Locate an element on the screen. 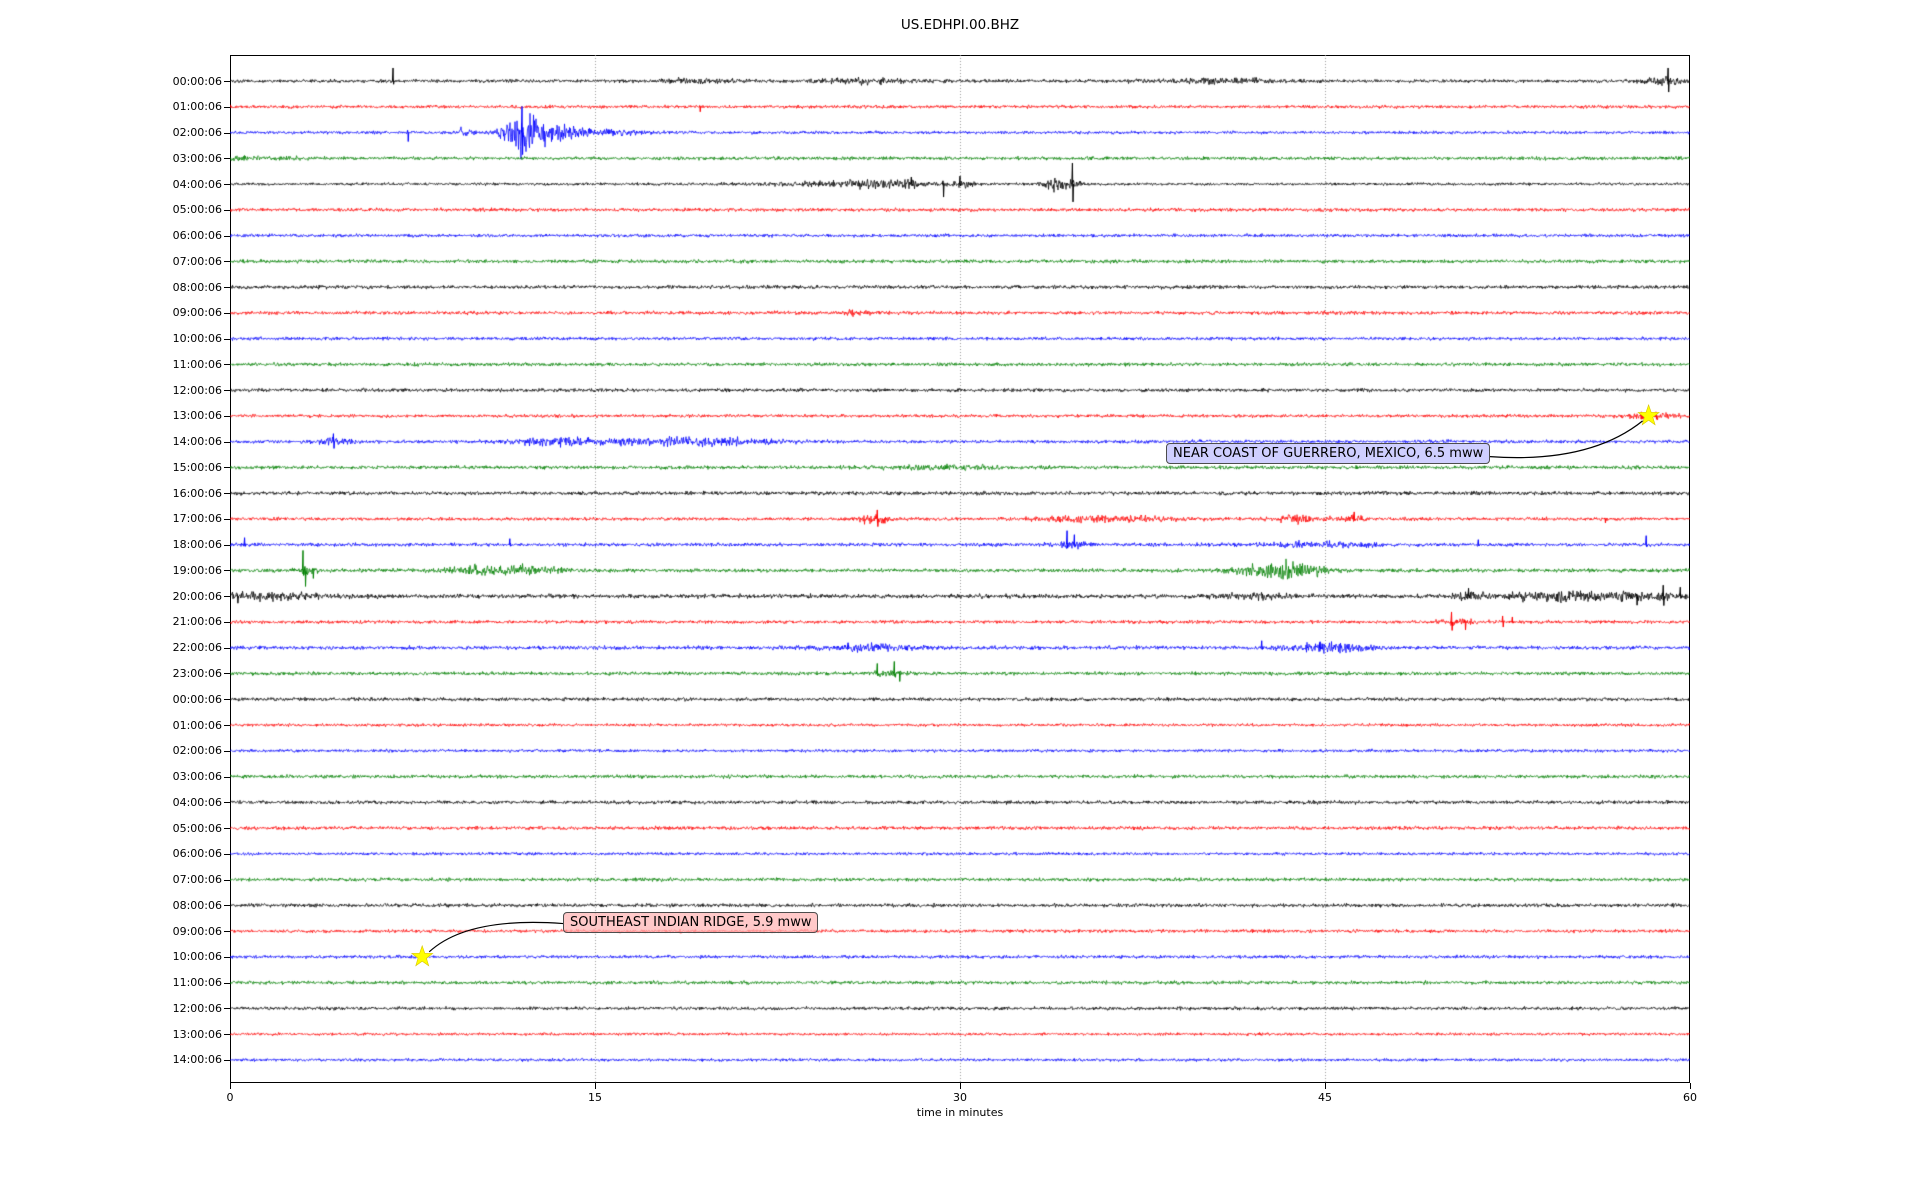 Image resolution: width=1920 pixels, height=1200 pixels. row-time-label: 19:00:06 is located at coordinates (197, 570).